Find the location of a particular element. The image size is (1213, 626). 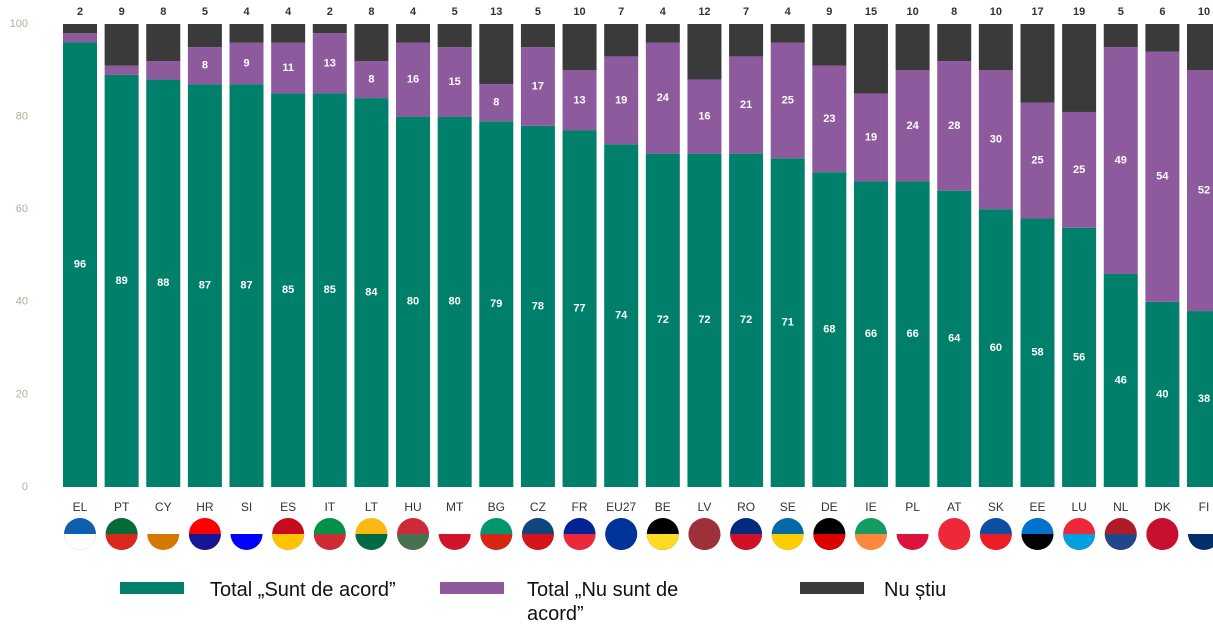

value-label: 78 is located at coordinates (538, 306).